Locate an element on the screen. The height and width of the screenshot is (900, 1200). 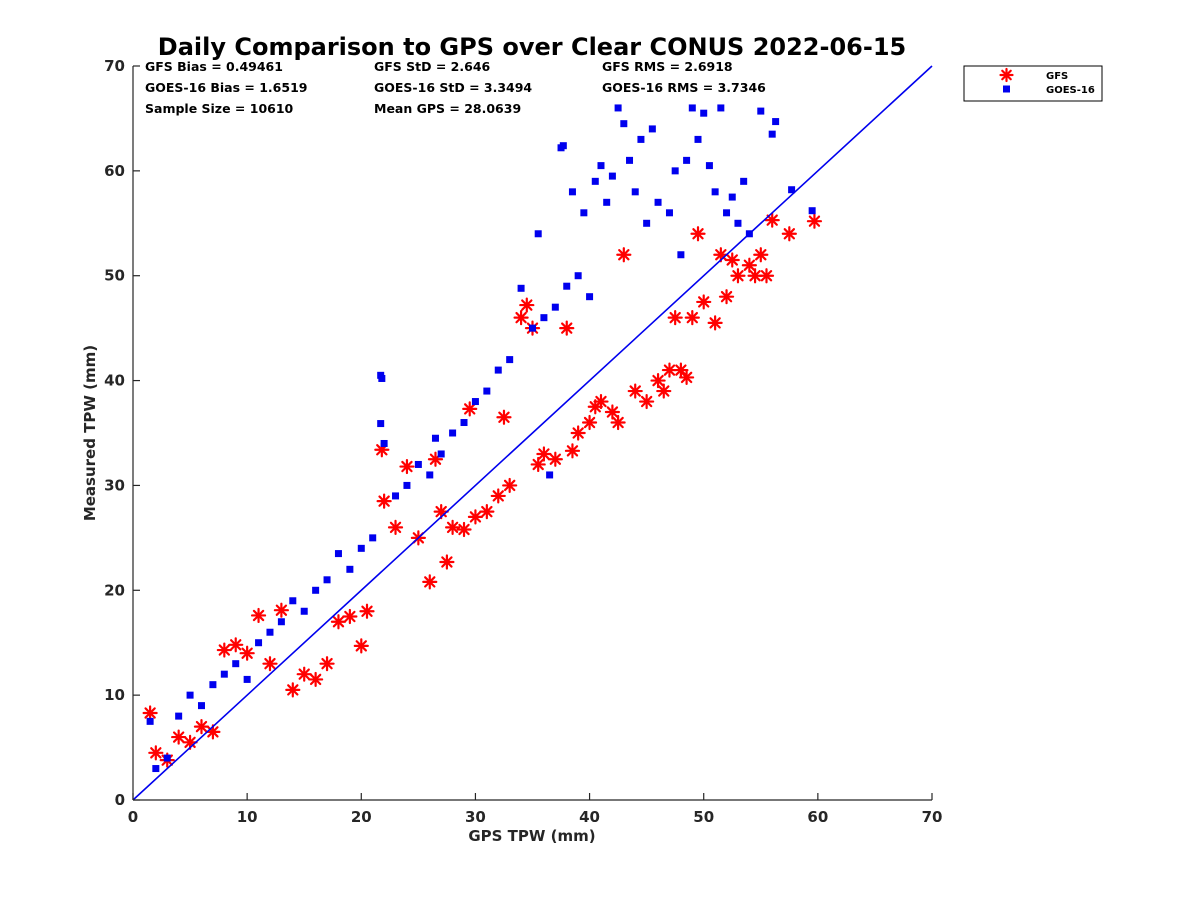
y-tick-label: 70 is located at coordinates (114, 66).